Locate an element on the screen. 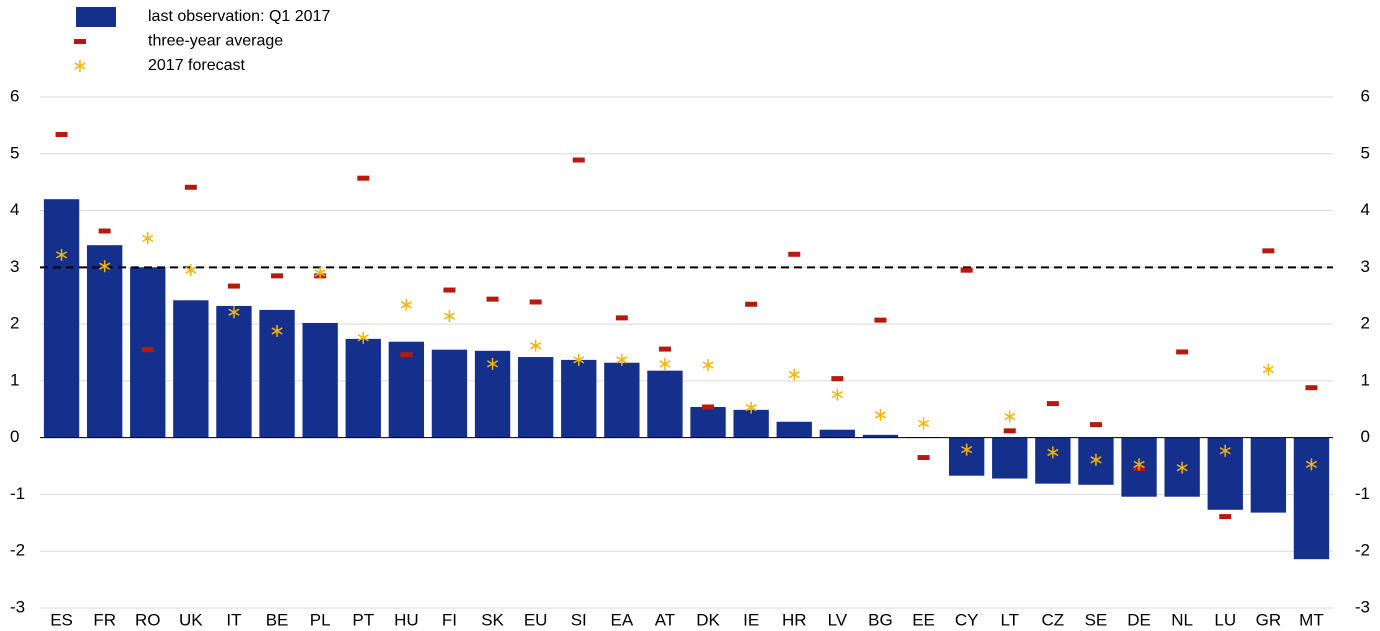  legend-label: 2017 forecast is located at coordinates (197, 65).